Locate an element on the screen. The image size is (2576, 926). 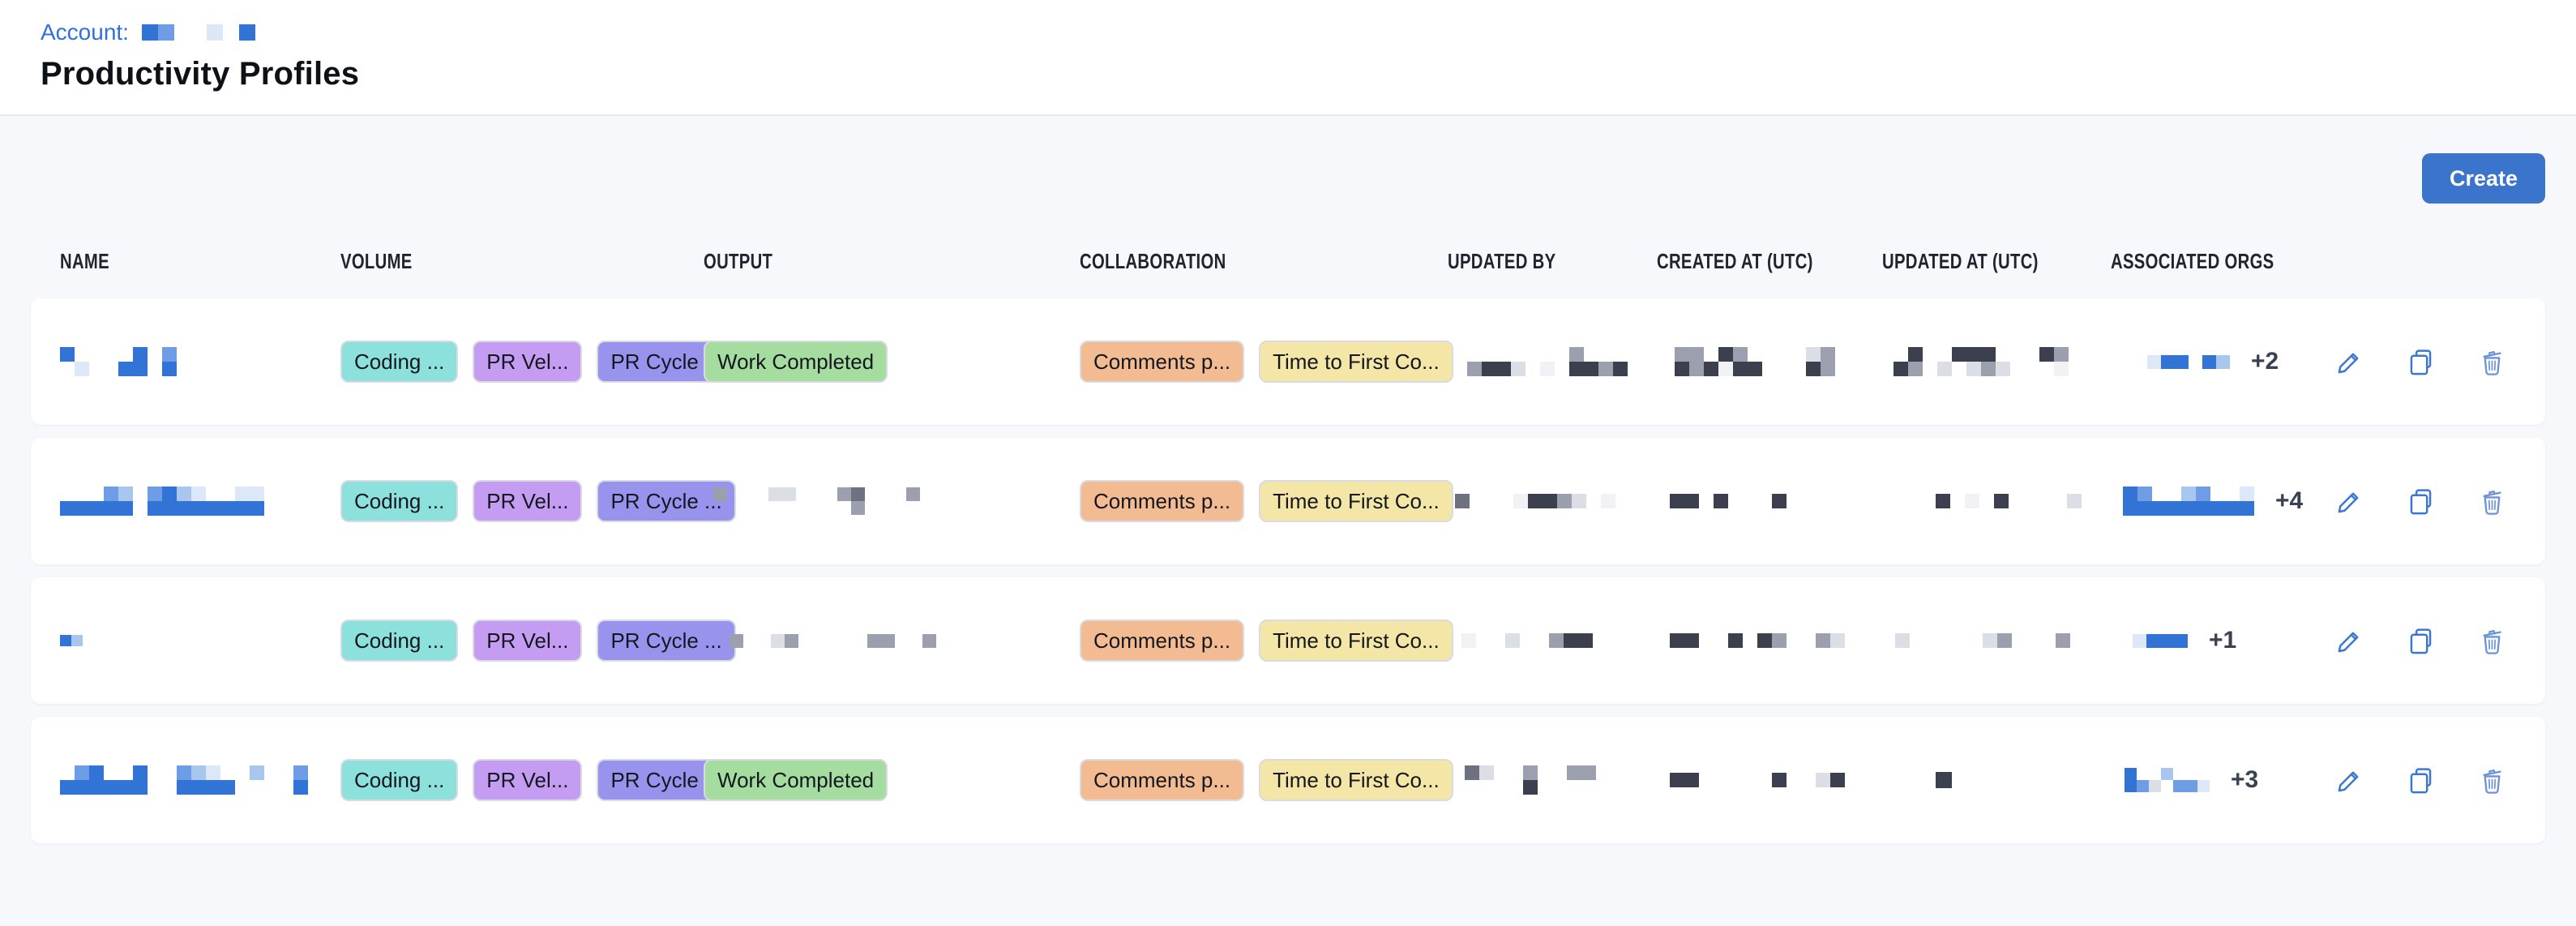
orgs-more-count: +2 is located at coordinates (2265, 361).